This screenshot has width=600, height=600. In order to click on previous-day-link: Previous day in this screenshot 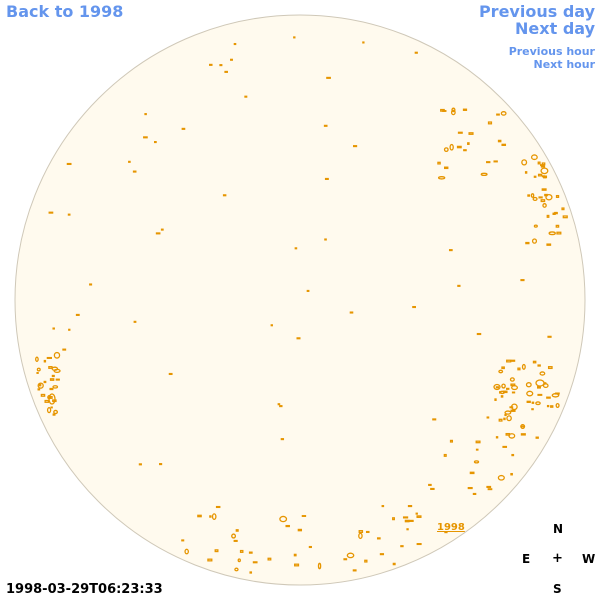, I will do `click(536, 11)`.